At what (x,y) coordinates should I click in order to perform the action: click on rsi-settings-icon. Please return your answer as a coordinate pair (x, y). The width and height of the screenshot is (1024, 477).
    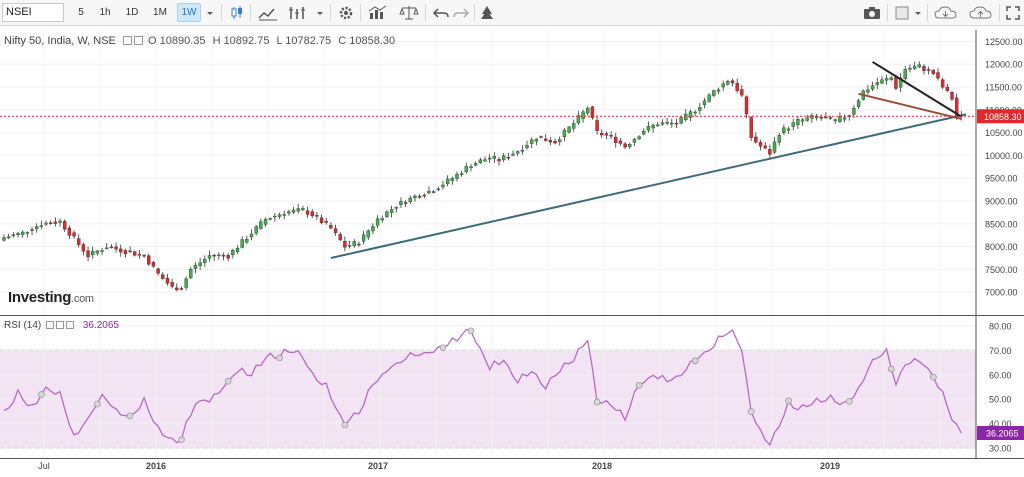
    Looking at the image, I should click on (60, 325).